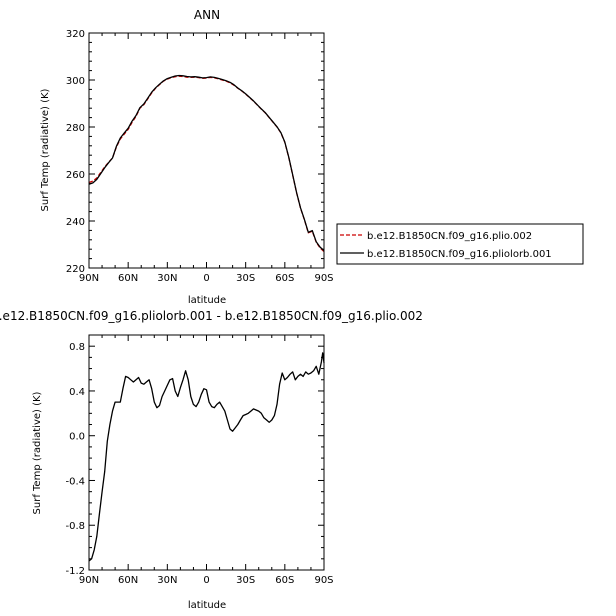 This screenshot has height=616, width=616. What do you see at coordinates (75, 81) in the screenshot?
I see `y-tick-label: 300` at bounding box center [75, 81].